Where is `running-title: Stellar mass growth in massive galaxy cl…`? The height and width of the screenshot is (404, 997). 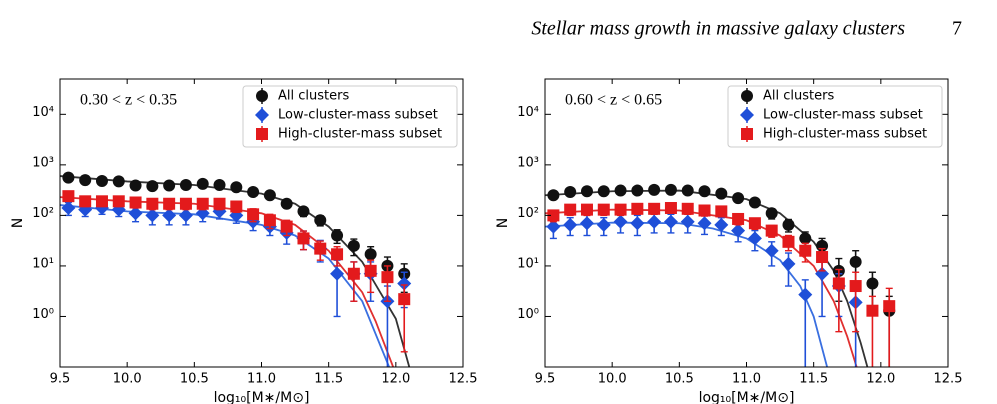
running-title: Stellar mass growth in massive galaxy cl… is located at coordinates (718, 29).